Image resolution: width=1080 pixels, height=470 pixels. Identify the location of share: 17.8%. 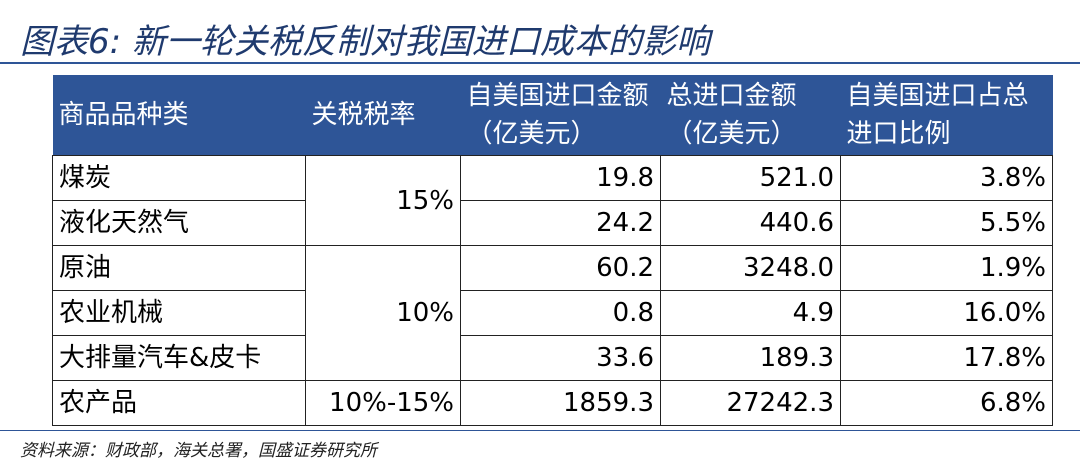
(946, 358).